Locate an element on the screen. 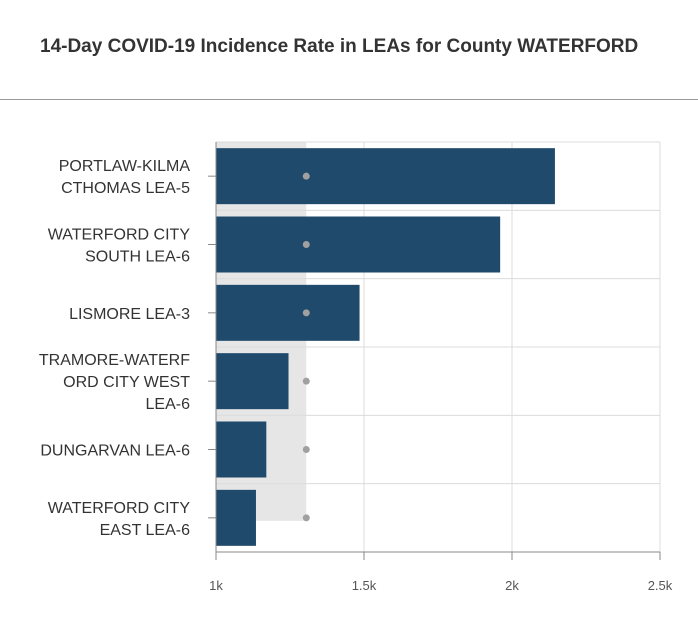 This screenshot has height=624, width=698. category-label-0: PORTLAW-KILMA CTHOMAS LEA-5 is located at coordinates (125, 177).